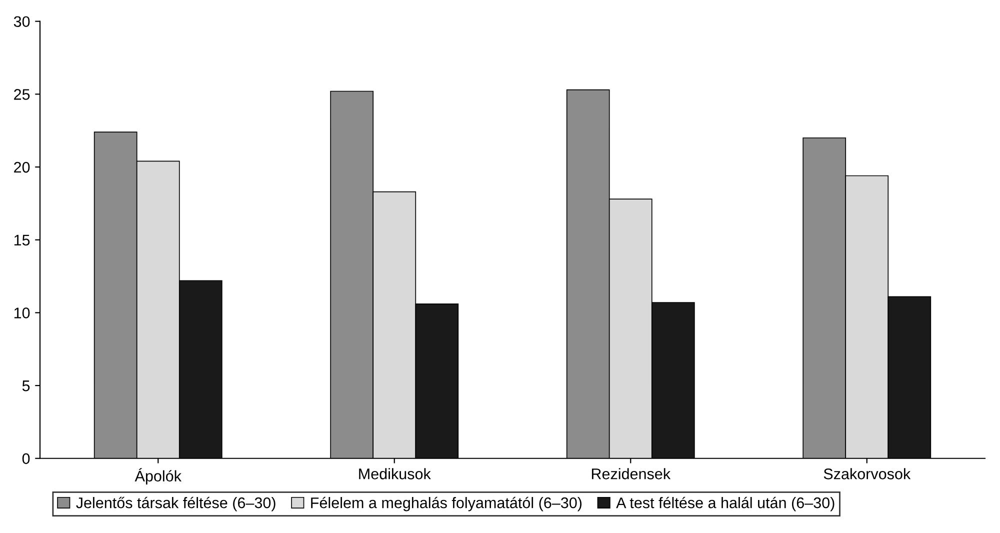 This screenshot has height=533, width=1000. I want to click on y-tick-label: 30, so click(22, 22).